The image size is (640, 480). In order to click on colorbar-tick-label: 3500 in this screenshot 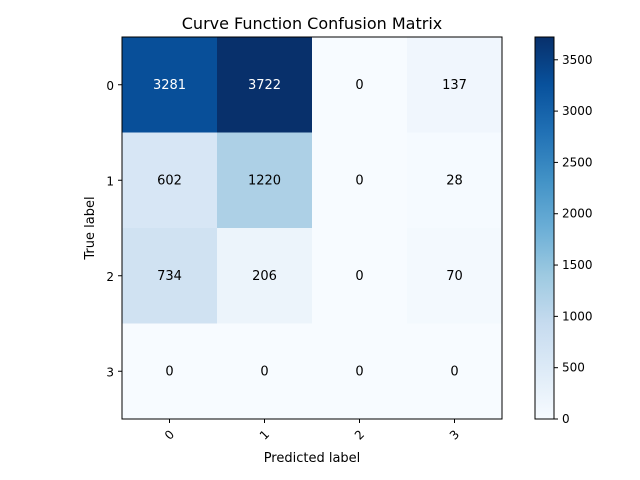, I will do `click(577, 60)`.